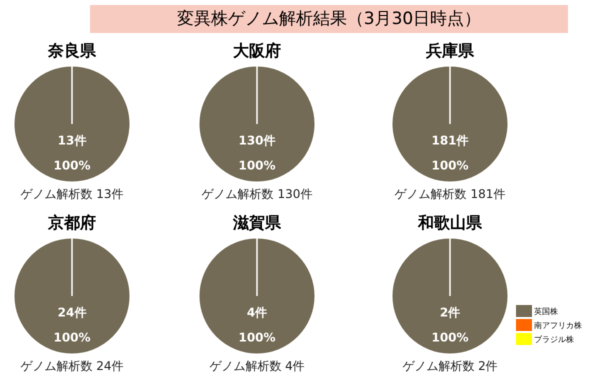  Describe the element at coordinates (329, 19) in the screenshot. I see `text: 変異株ゲノム解析結果（3月30日時点）` at that location.